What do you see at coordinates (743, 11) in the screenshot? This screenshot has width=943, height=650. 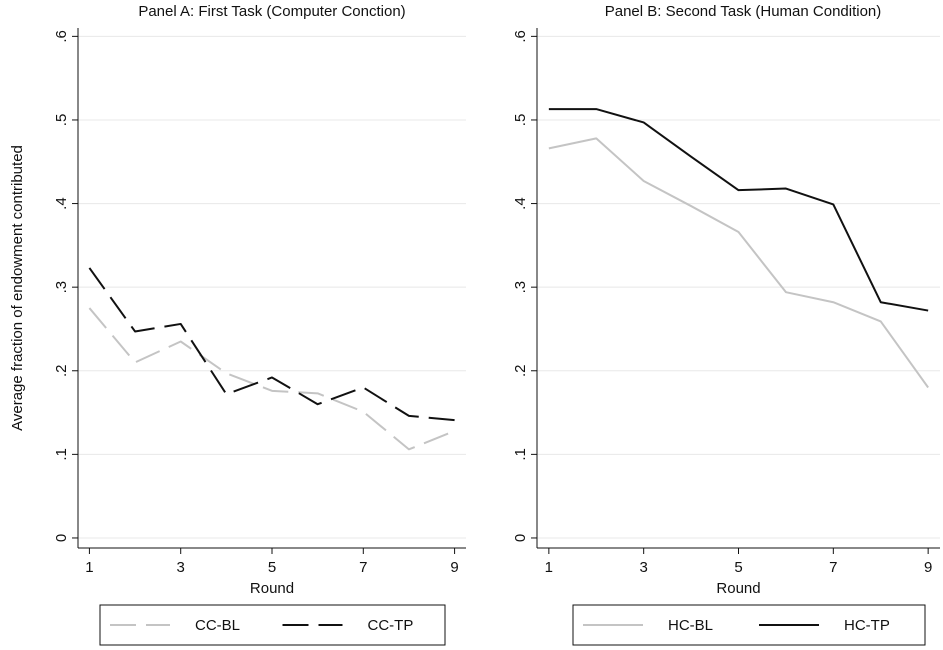 I see `panel-title: Panel B: Second Task (Human Condition)` at bounding box center [743, 11].